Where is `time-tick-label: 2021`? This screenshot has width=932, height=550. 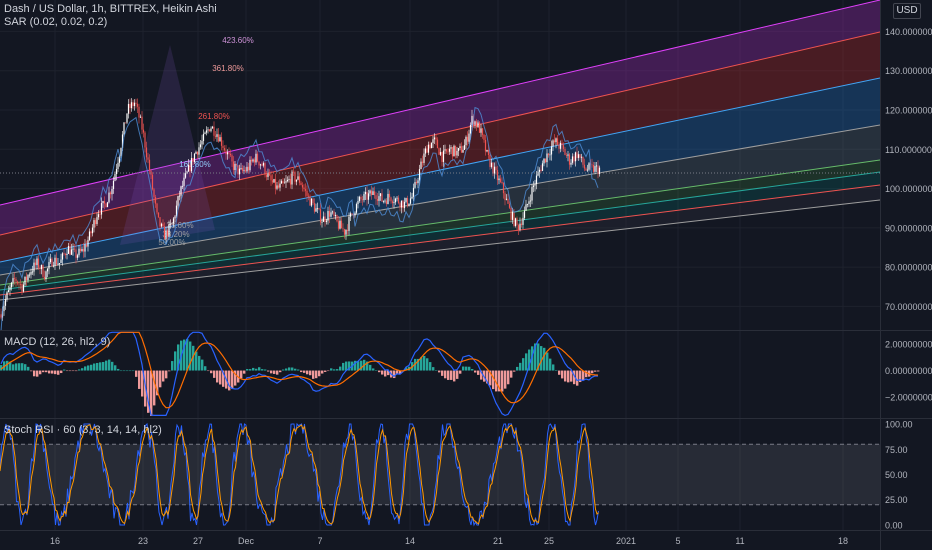
time-tick-label: 2021 is located at coordinates (626, 541).